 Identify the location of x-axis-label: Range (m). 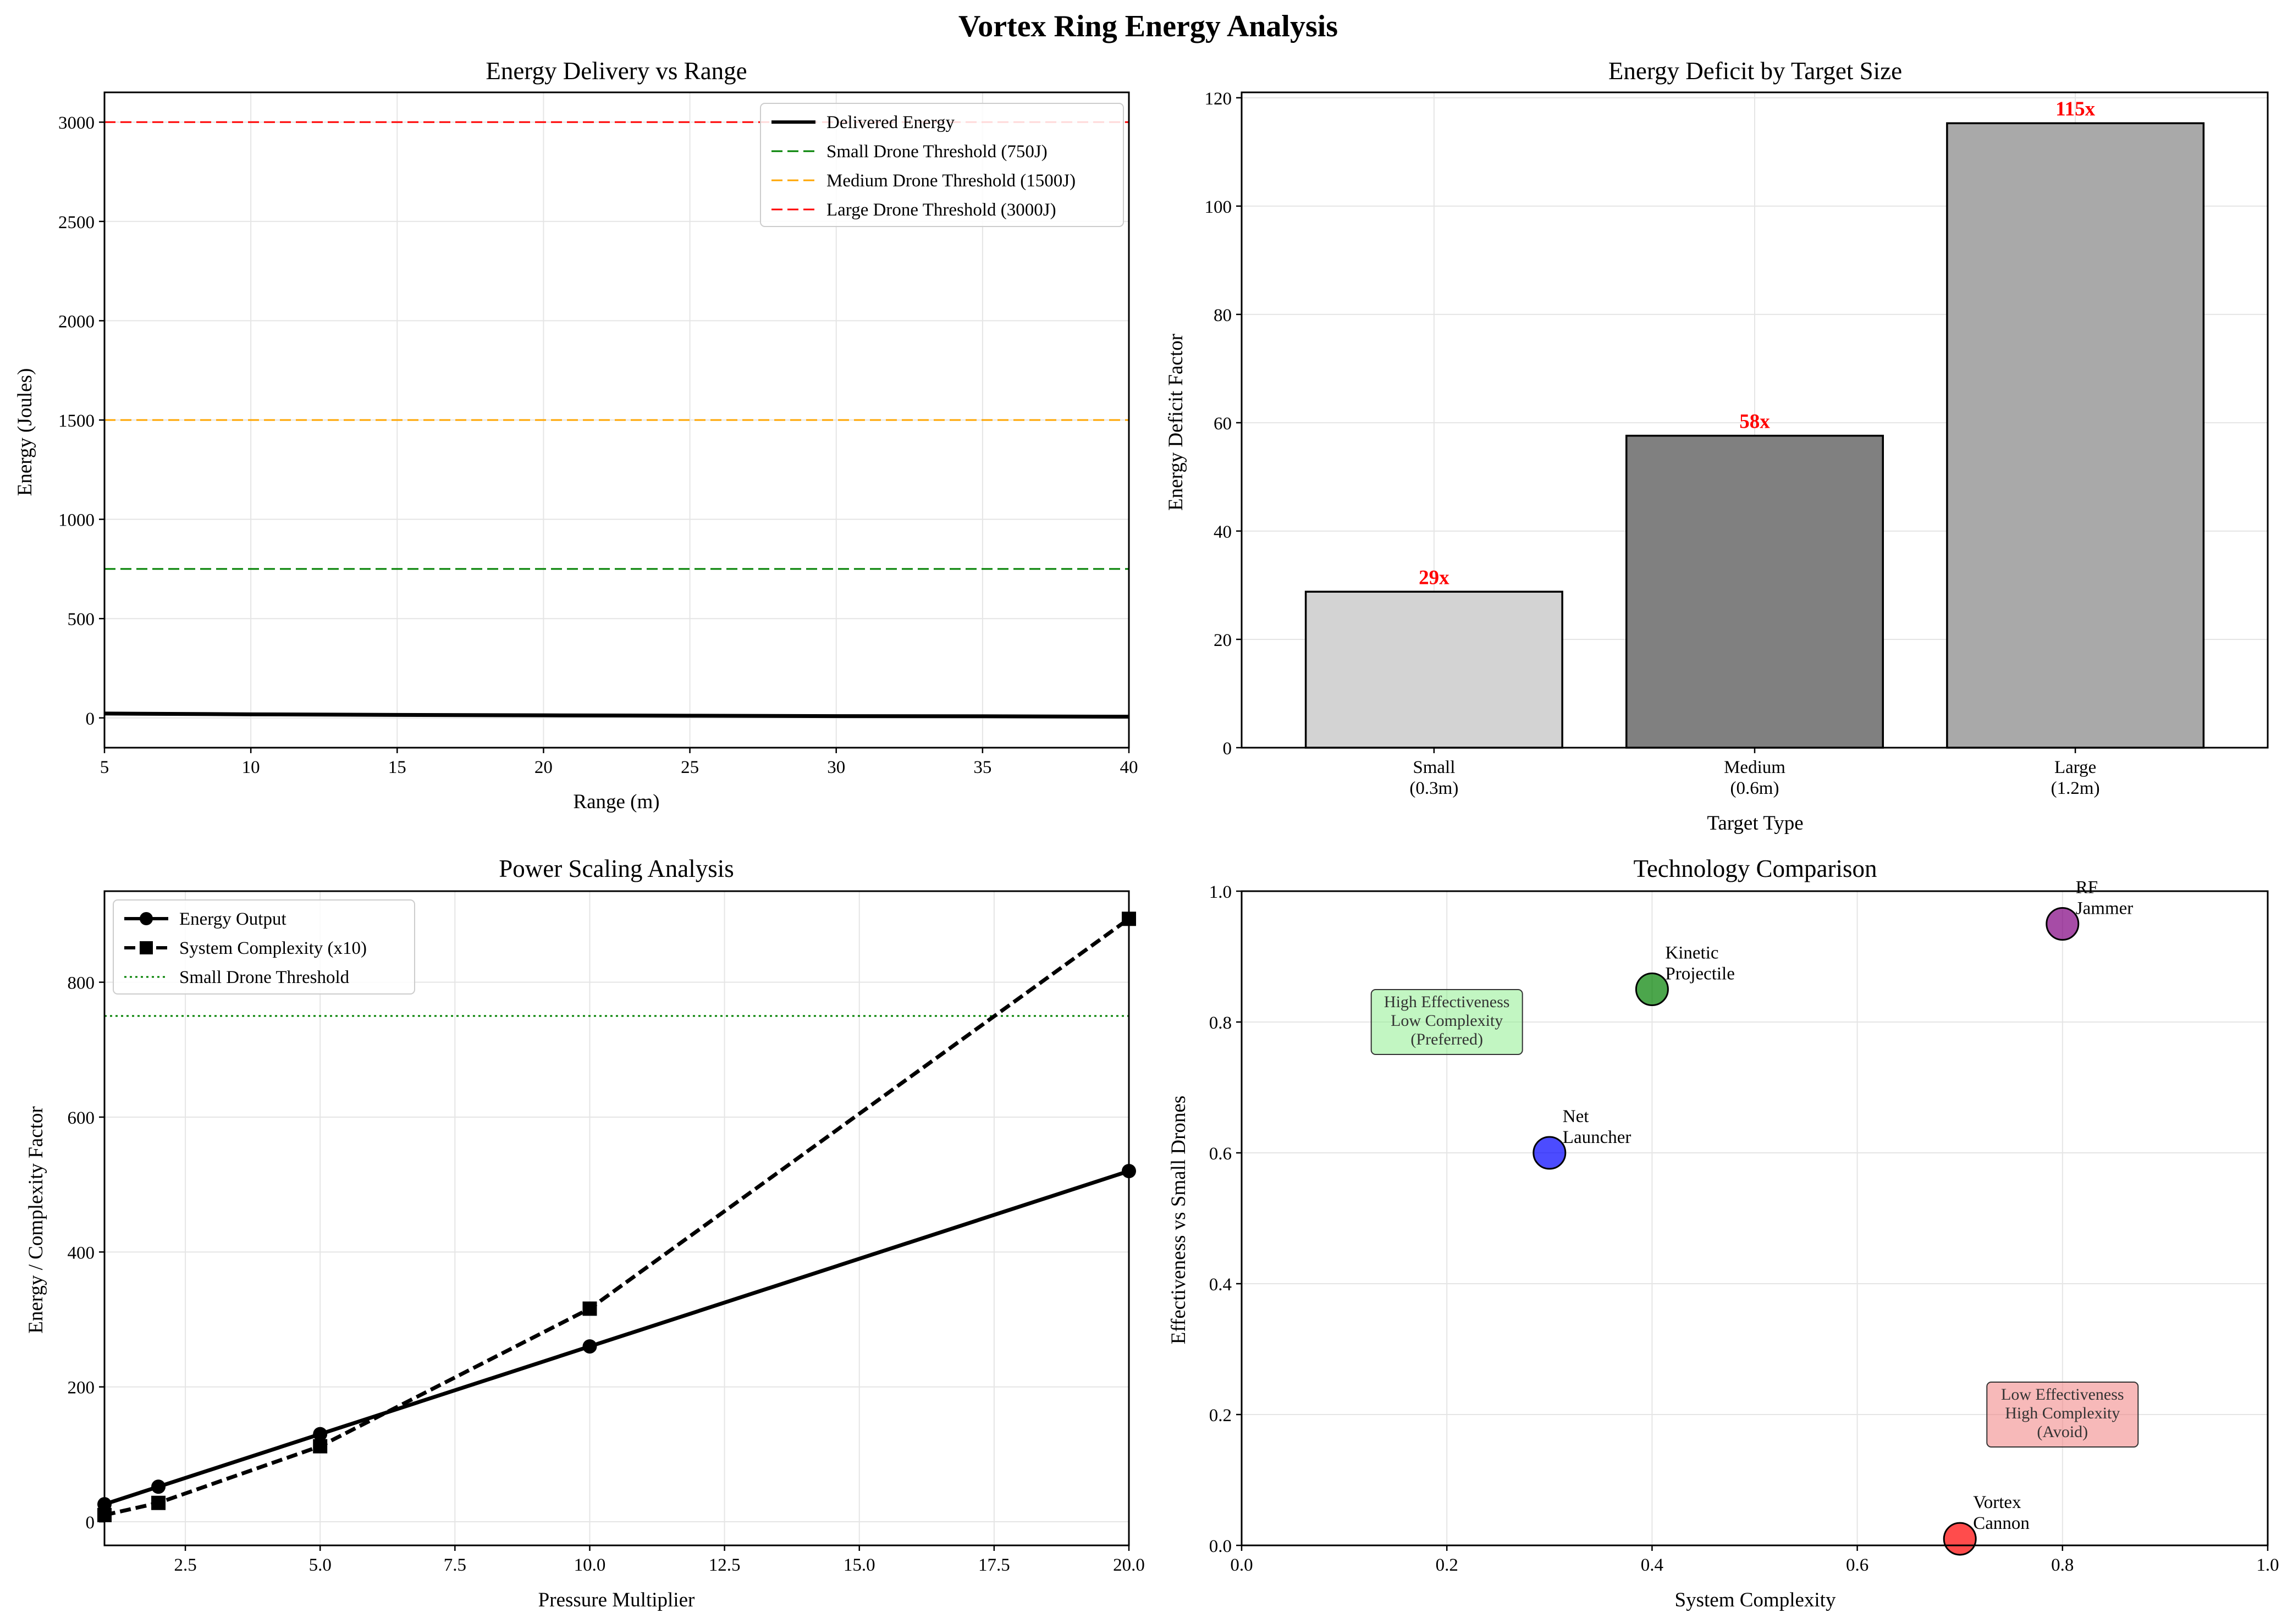
(616, 802).